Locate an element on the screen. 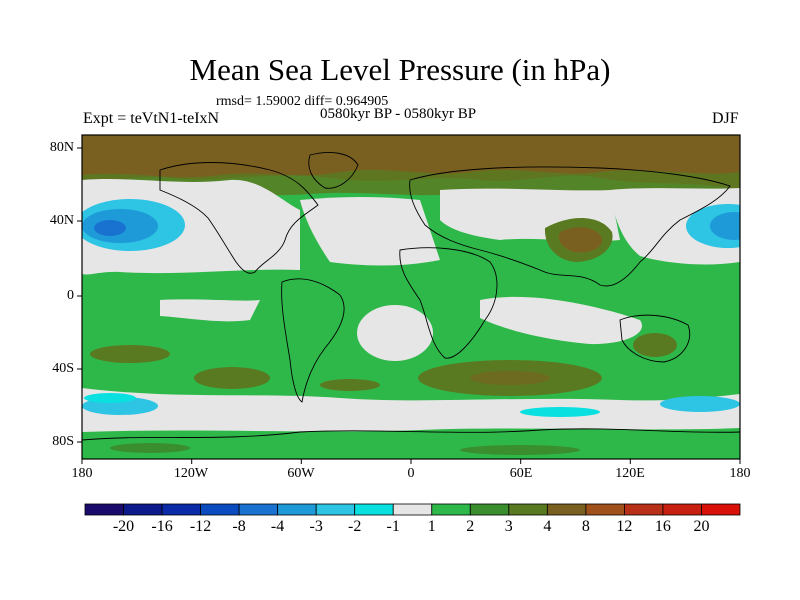 The height and width of the screenshot is (600, 800). chart-title: Mean Sea Level Pressure (in hPa) is located at coordinates (400, 69).